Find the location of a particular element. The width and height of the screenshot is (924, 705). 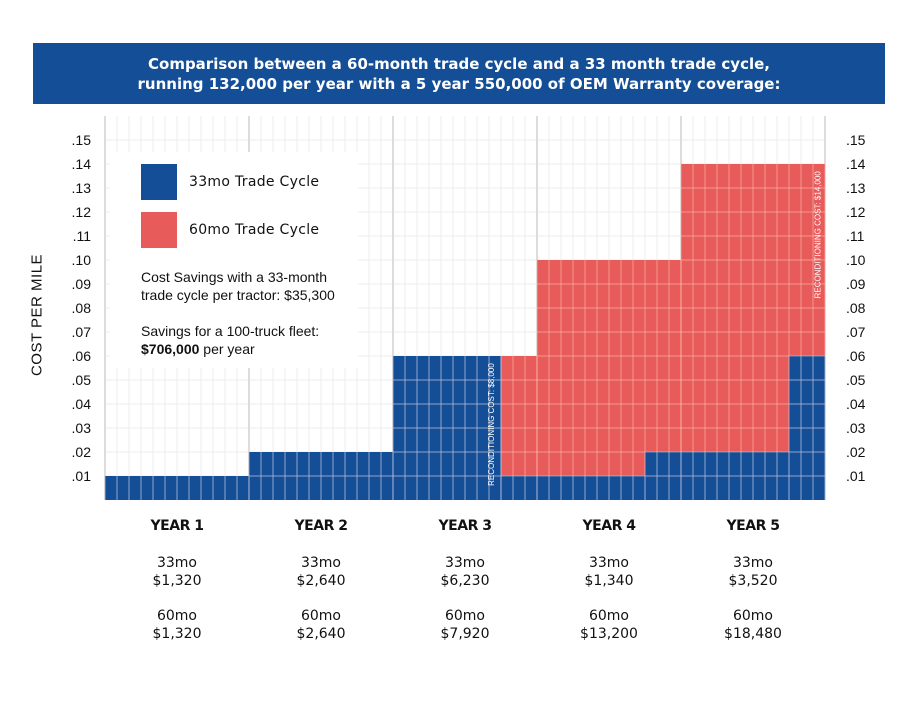

legend-item-33mo: 33mo Trade Cycle is located at coordinates (230, 182).